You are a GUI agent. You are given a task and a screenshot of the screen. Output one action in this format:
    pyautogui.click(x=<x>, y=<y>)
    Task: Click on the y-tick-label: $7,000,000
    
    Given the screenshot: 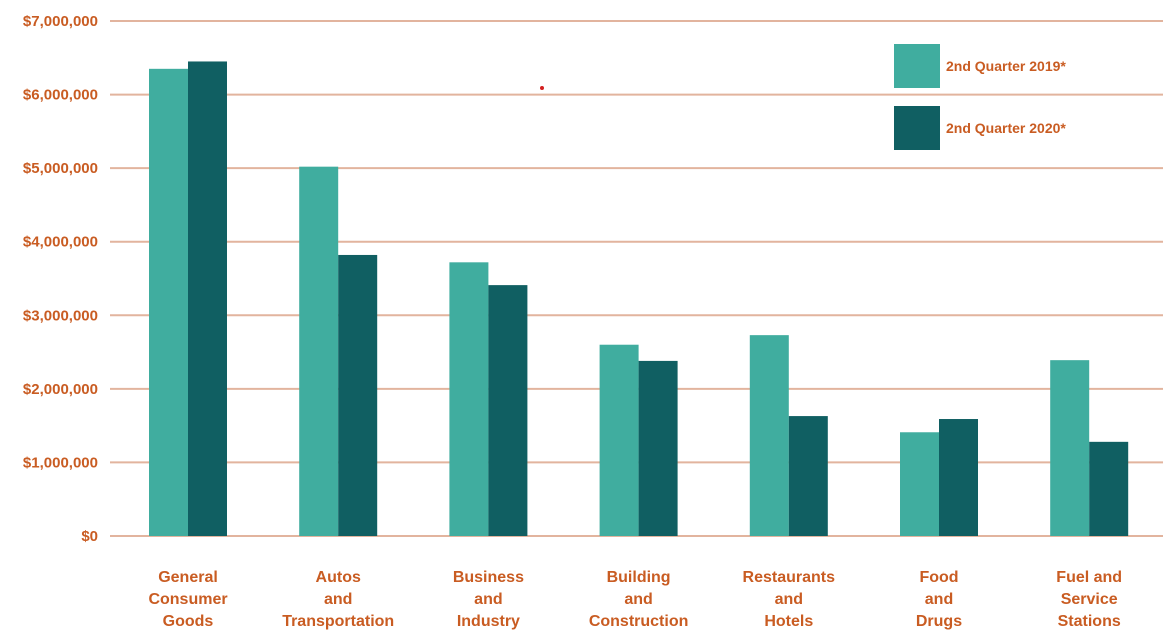 What is the action you would take?
    pyautogui.click(x=60, y=21)
    